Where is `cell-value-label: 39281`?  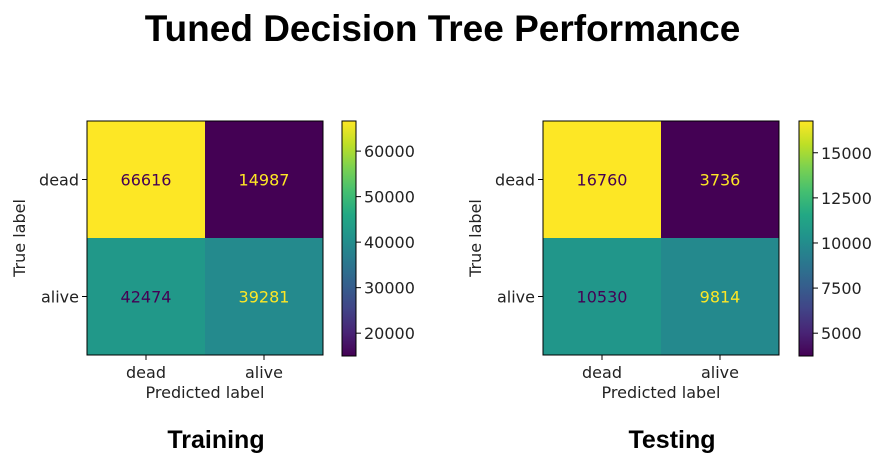 cell-value-label: 39281 is located at coordinates (264, 297).